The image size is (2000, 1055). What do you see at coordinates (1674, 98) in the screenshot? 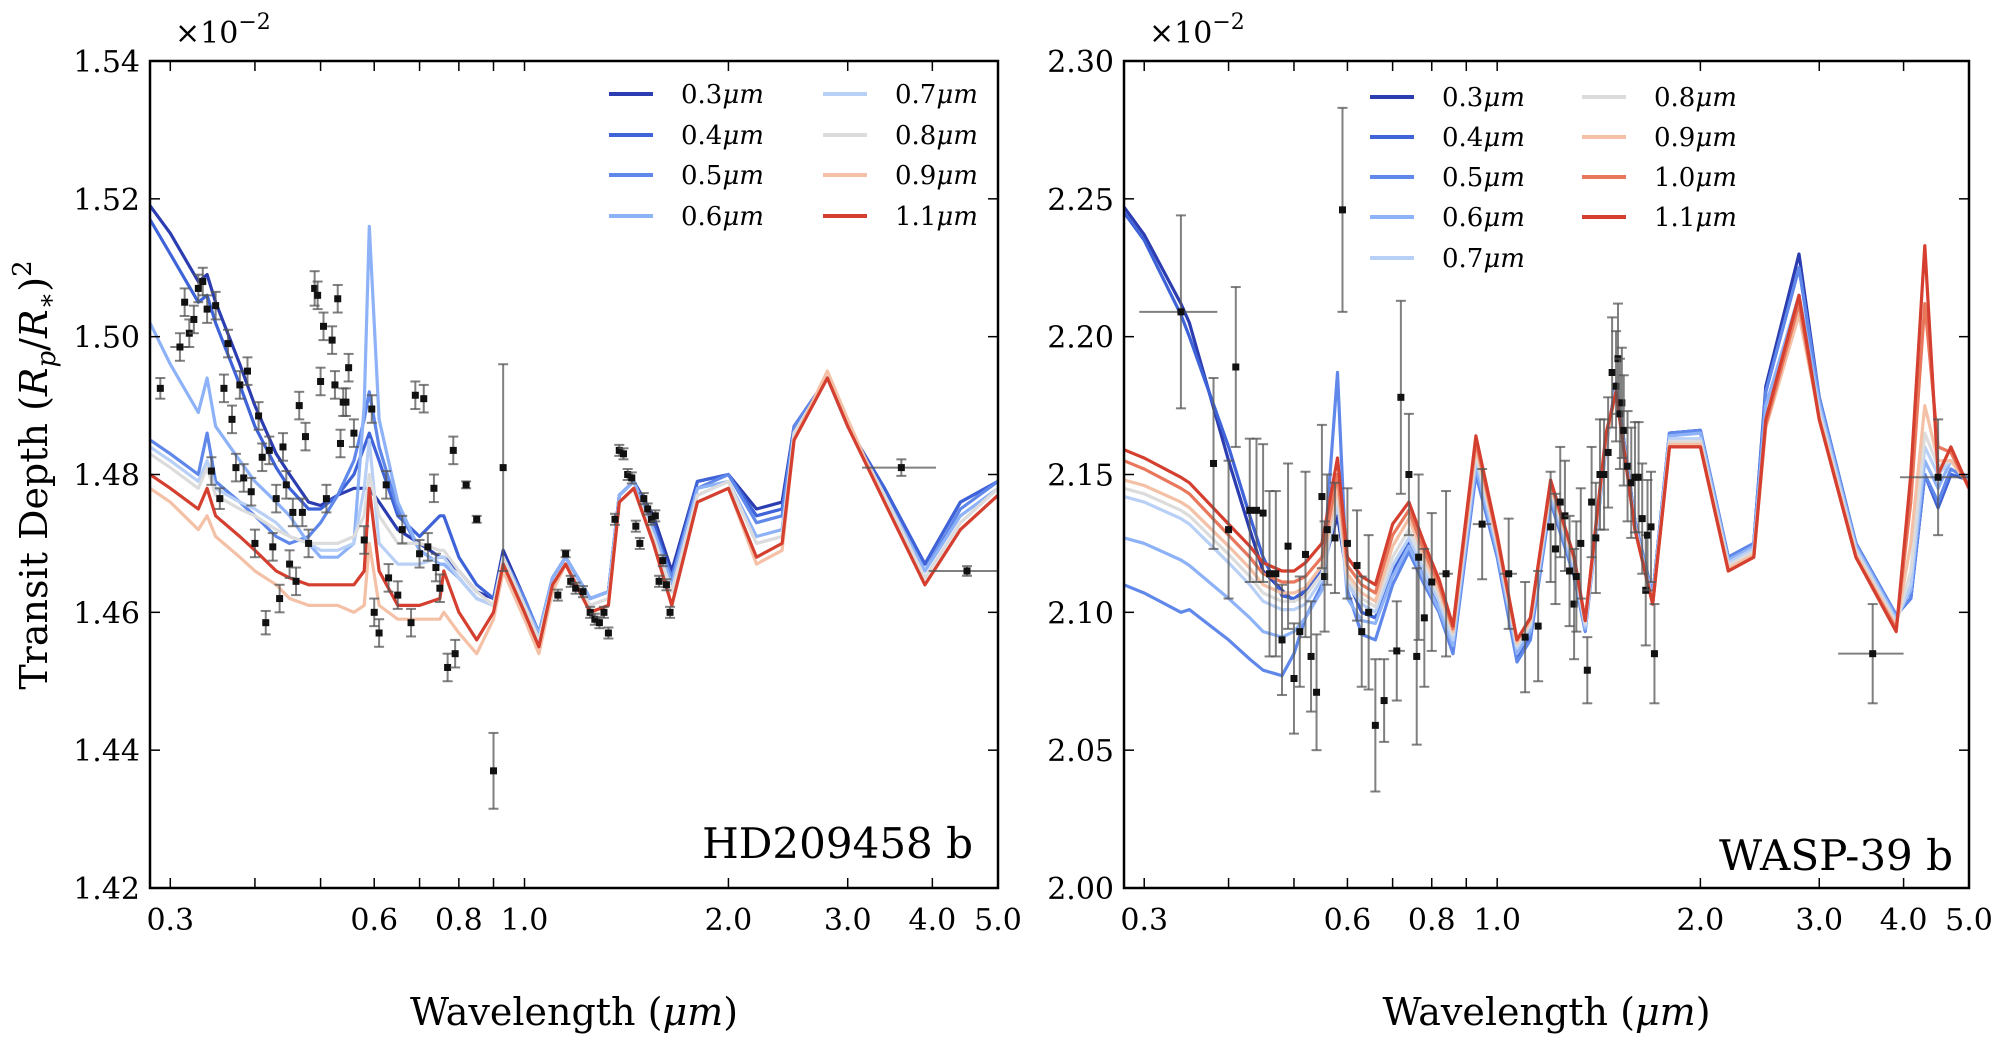
I see `legend-value: 0.8` at bounding box center [1674, 98].